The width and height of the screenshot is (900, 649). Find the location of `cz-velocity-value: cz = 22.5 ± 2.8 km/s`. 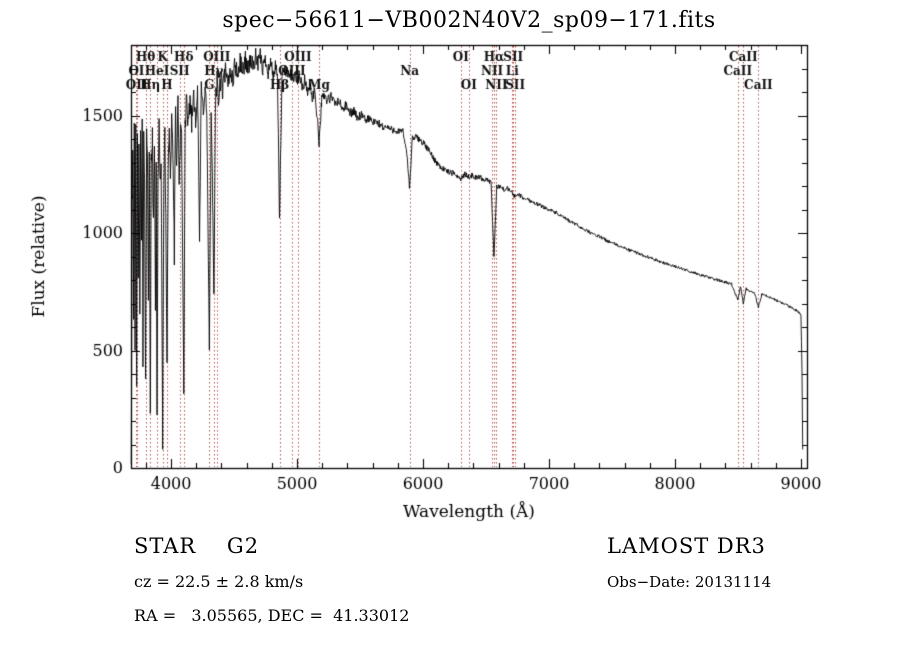

cz-velocity-value: cz = 22.5 ± 2.8 km/s is located at coordinates (219, 581).